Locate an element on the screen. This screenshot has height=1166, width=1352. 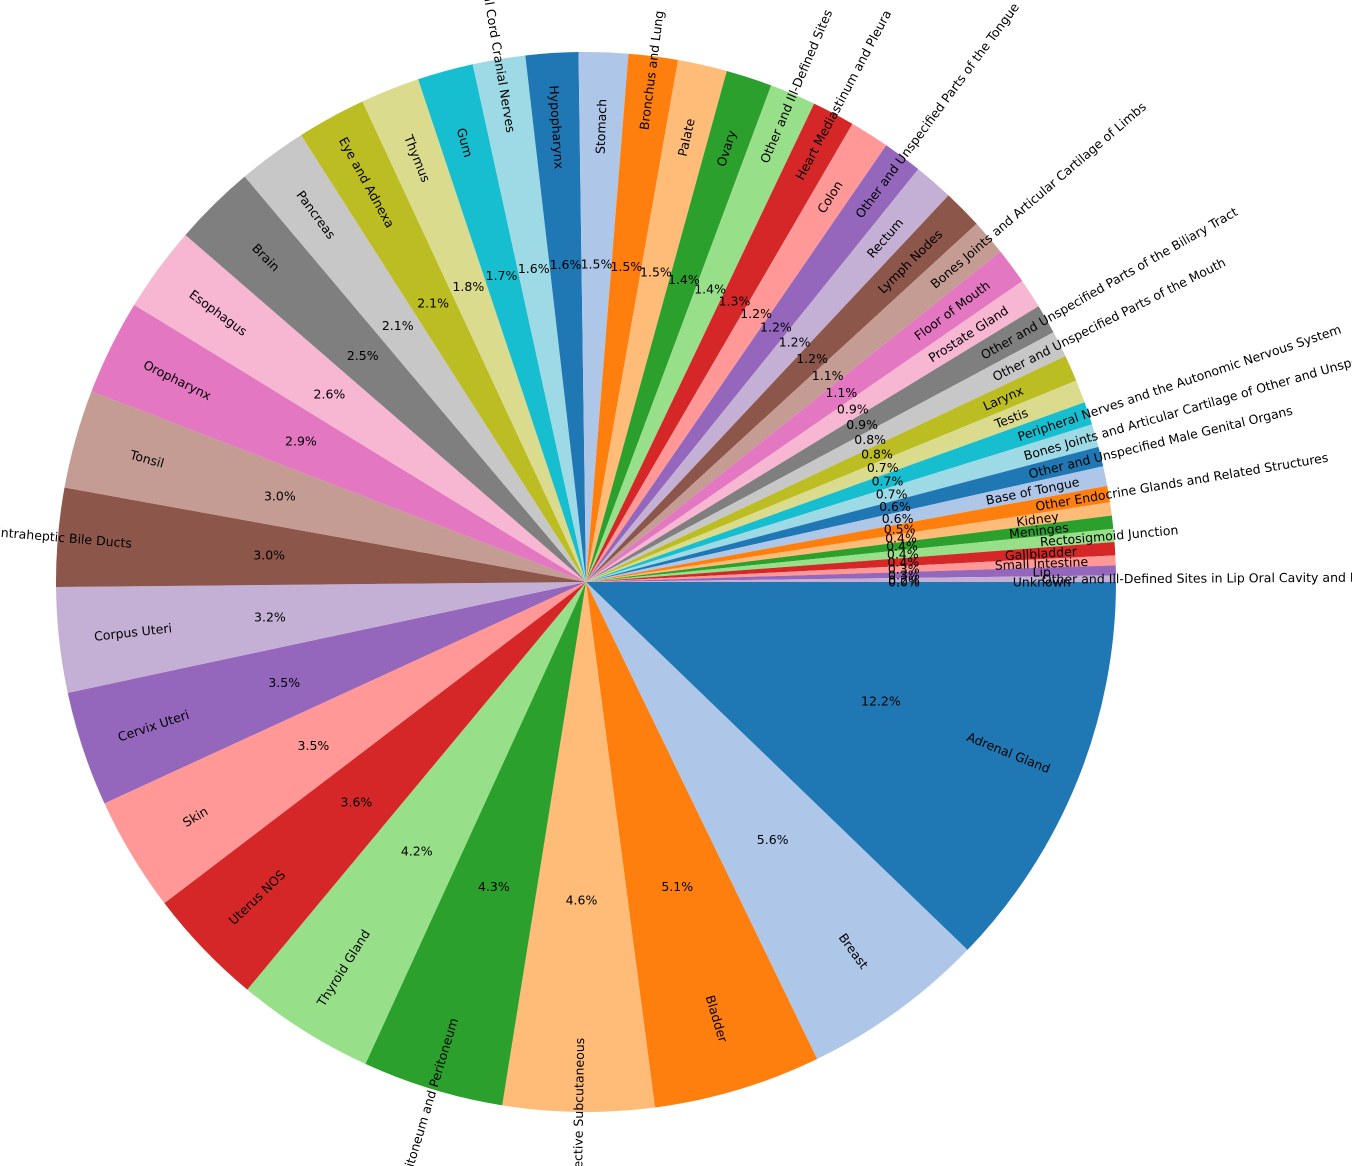
percent-label-retroperitoneum-and-peritoneum: 4.3% is located at coordinates (494, 886).